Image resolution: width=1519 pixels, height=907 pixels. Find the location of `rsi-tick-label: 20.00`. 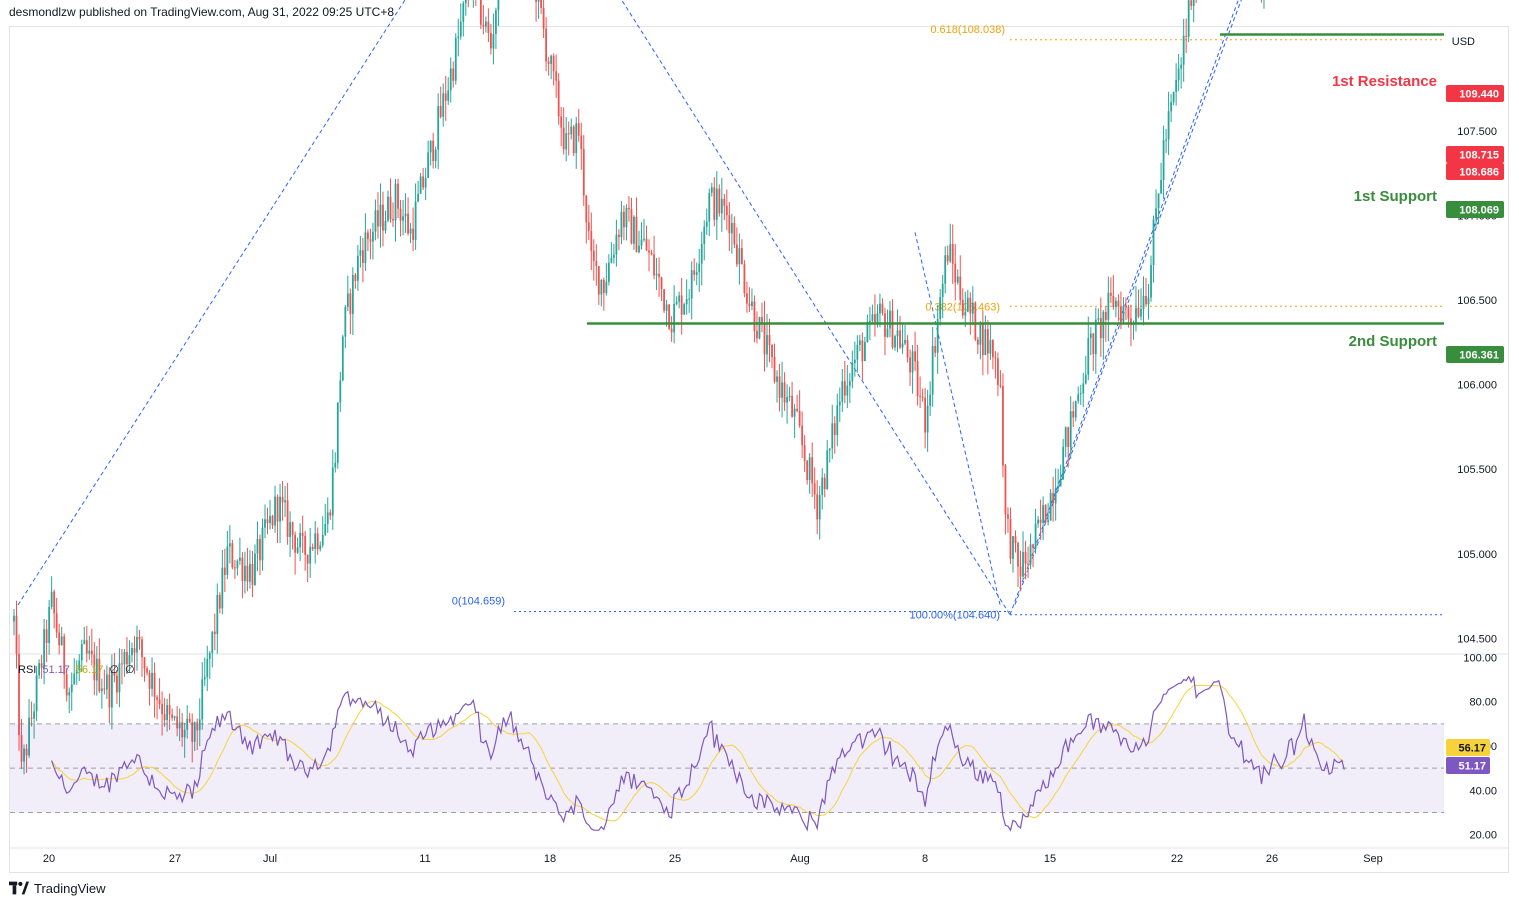

rsi-tick-label: 20.00 is located at coordinates (1483, 836).